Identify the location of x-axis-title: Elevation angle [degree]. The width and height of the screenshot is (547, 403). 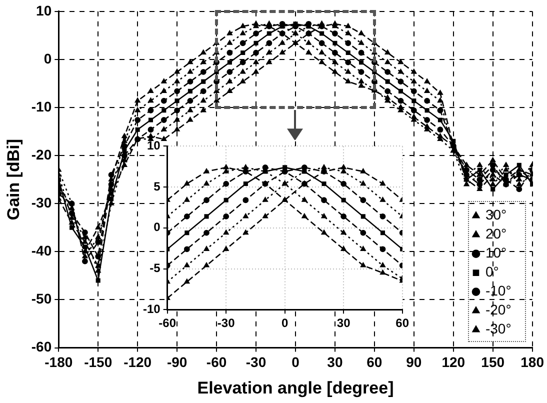
(295, 388).